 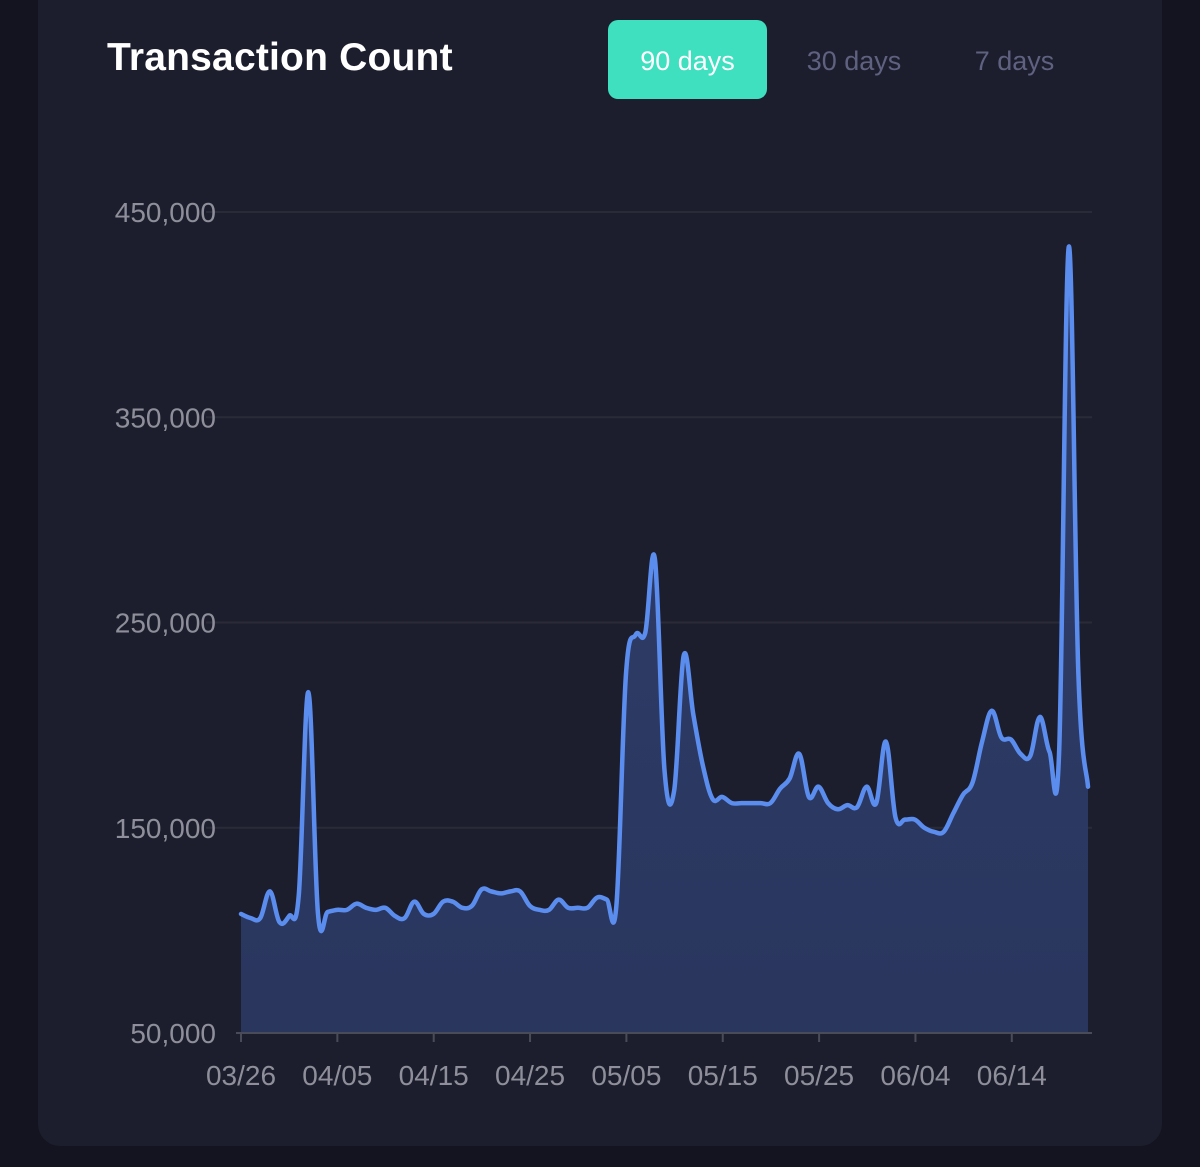 I want to click on x-tick-label: 06/04, so click(x=915, y=1075).